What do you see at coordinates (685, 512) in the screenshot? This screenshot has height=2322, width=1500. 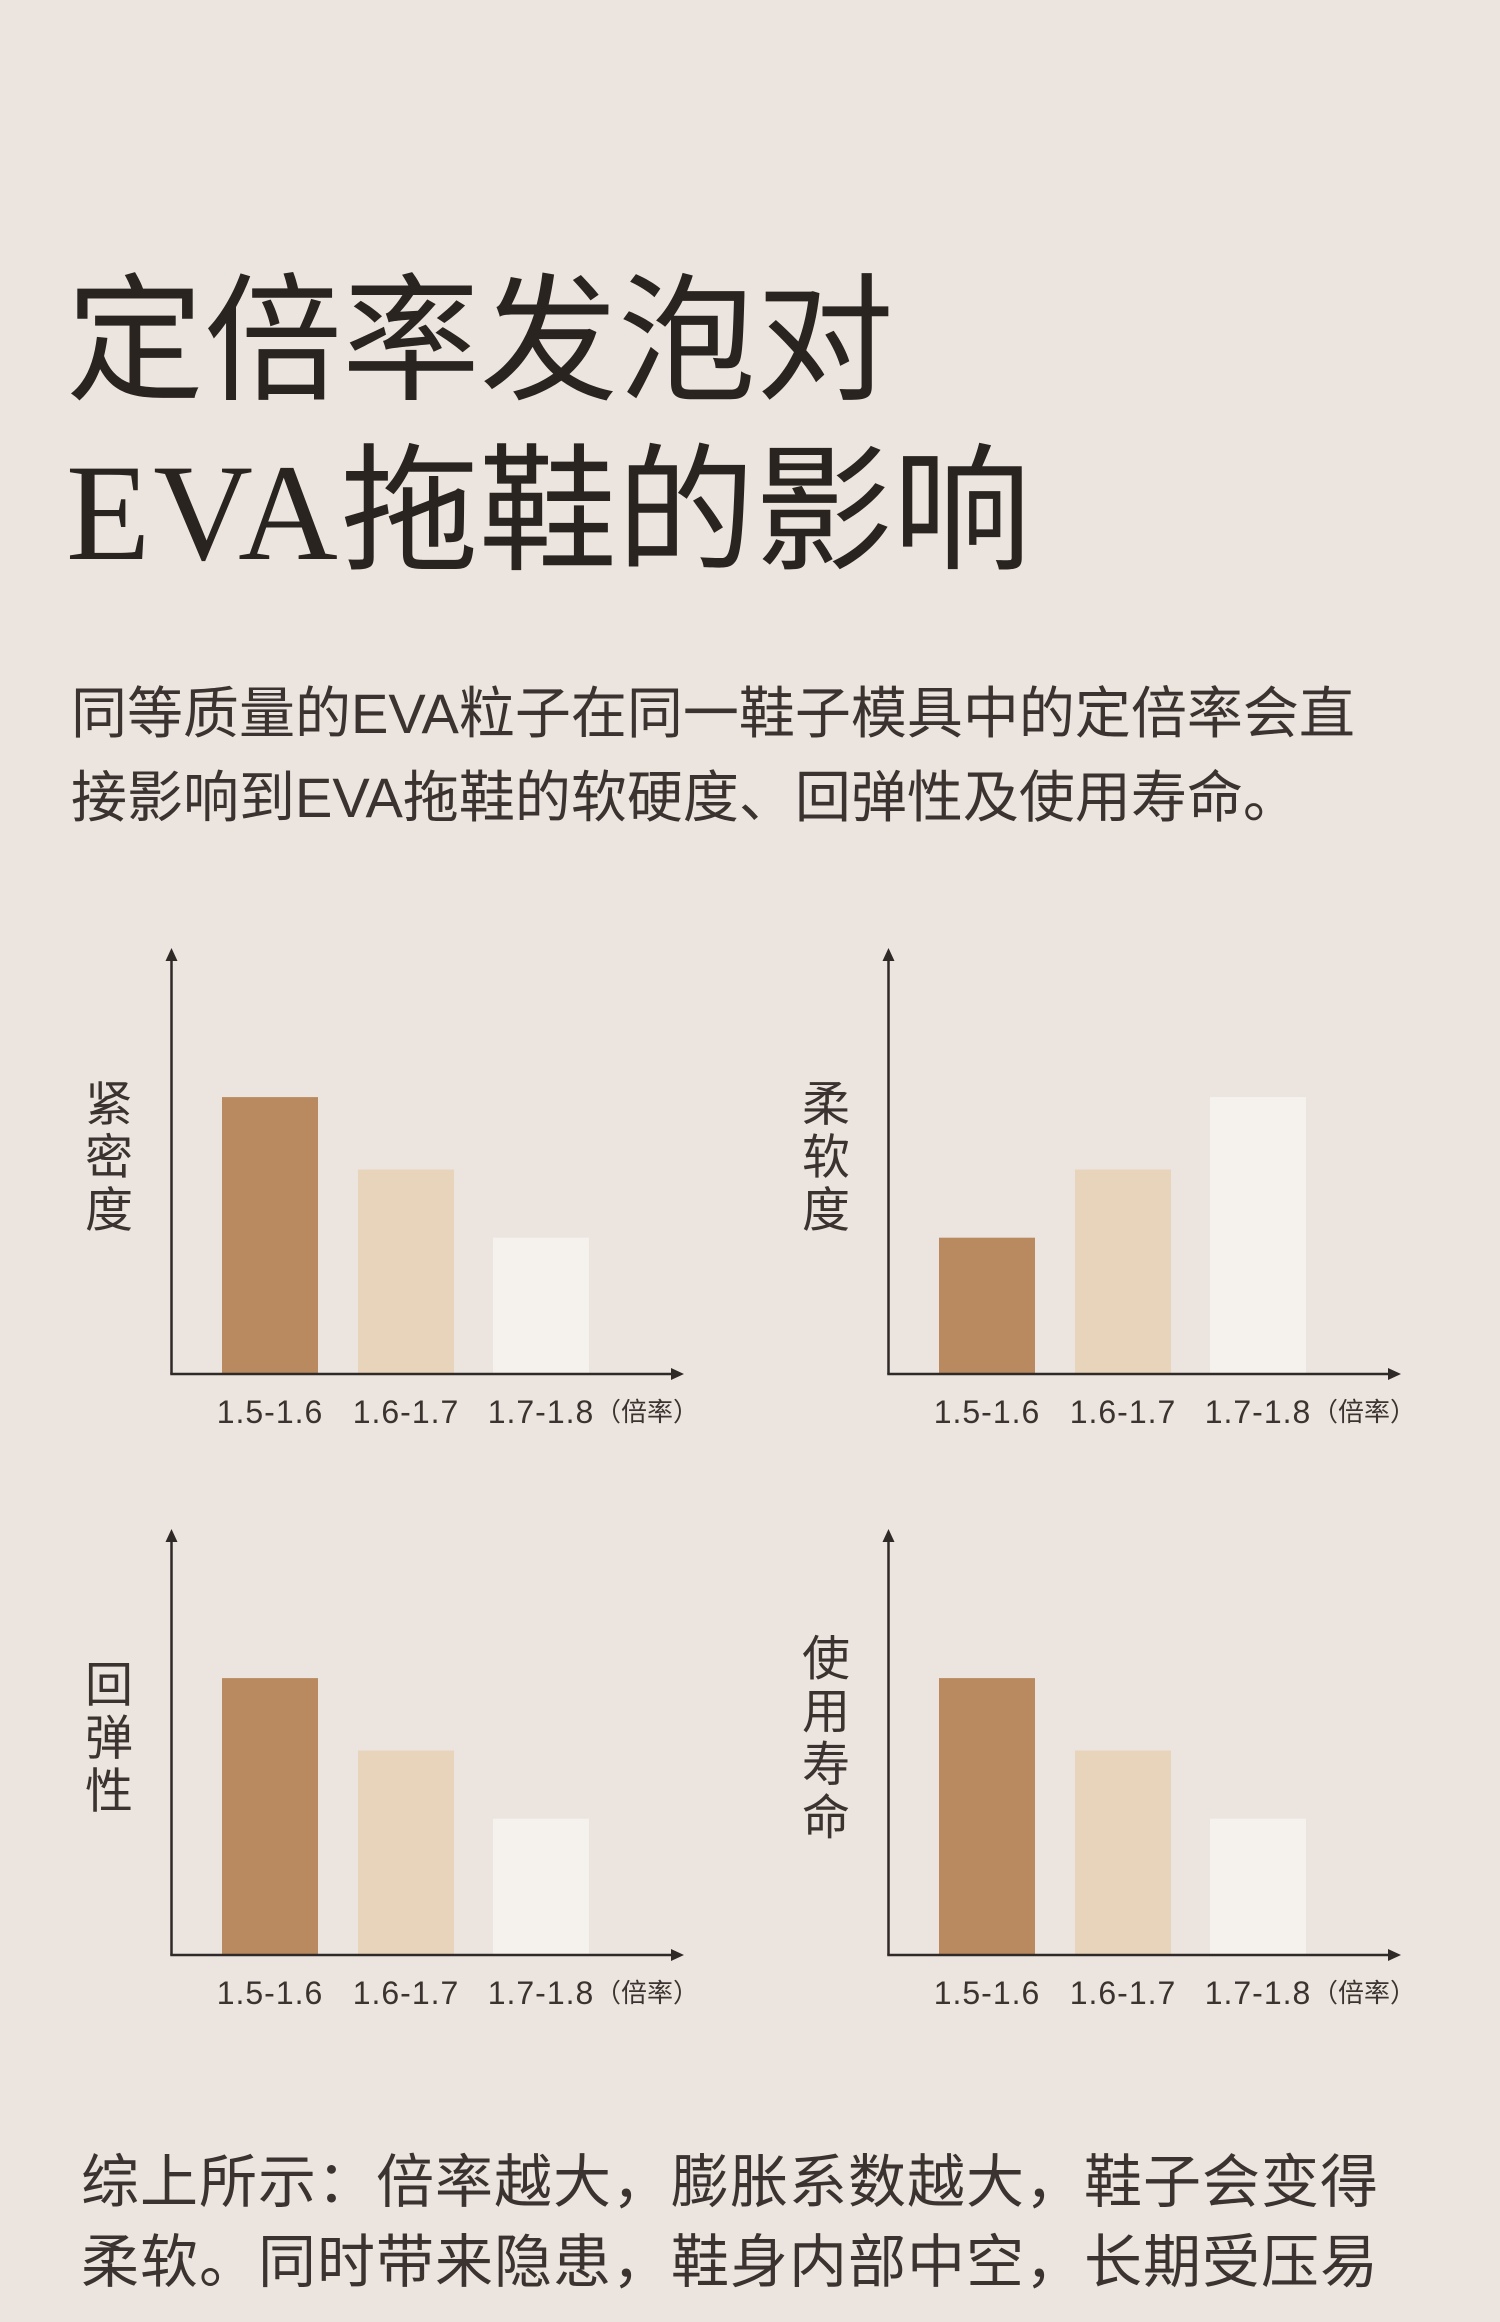 I see `title-line-2-rest: 拖鞋的影响` at bounding box center [685, 512].